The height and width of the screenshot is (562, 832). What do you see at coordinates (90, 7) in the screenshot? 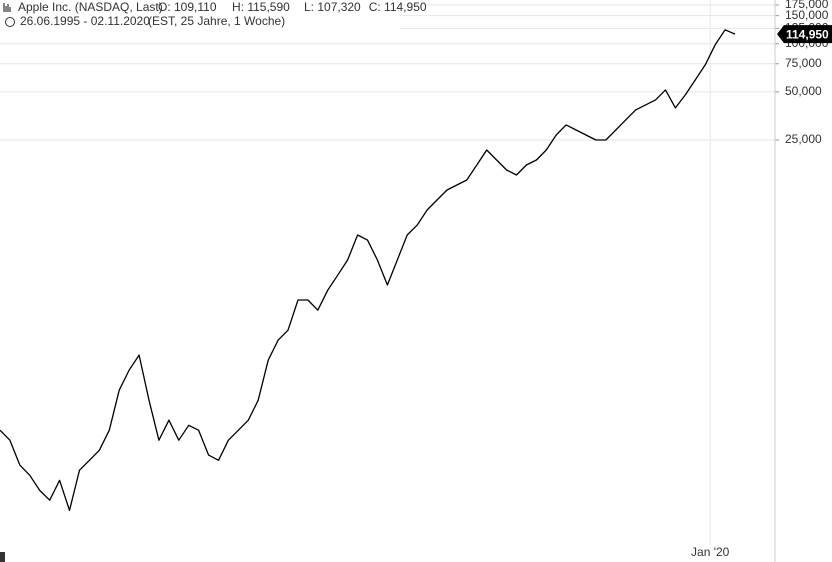
I see `chart-title: Apple Inc. (NASDAQ, Last)` at bounding box center [90, 7].